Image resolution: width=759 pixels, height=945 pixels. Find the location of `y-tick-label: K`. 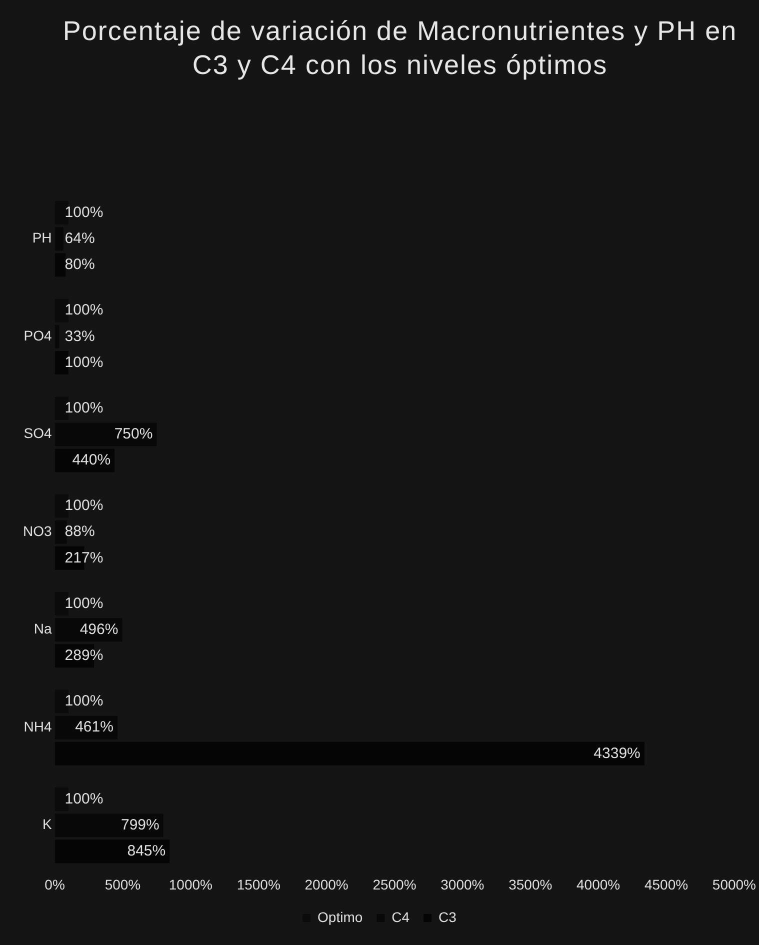

y-tick-label: K is located at coordinates (47, 824).